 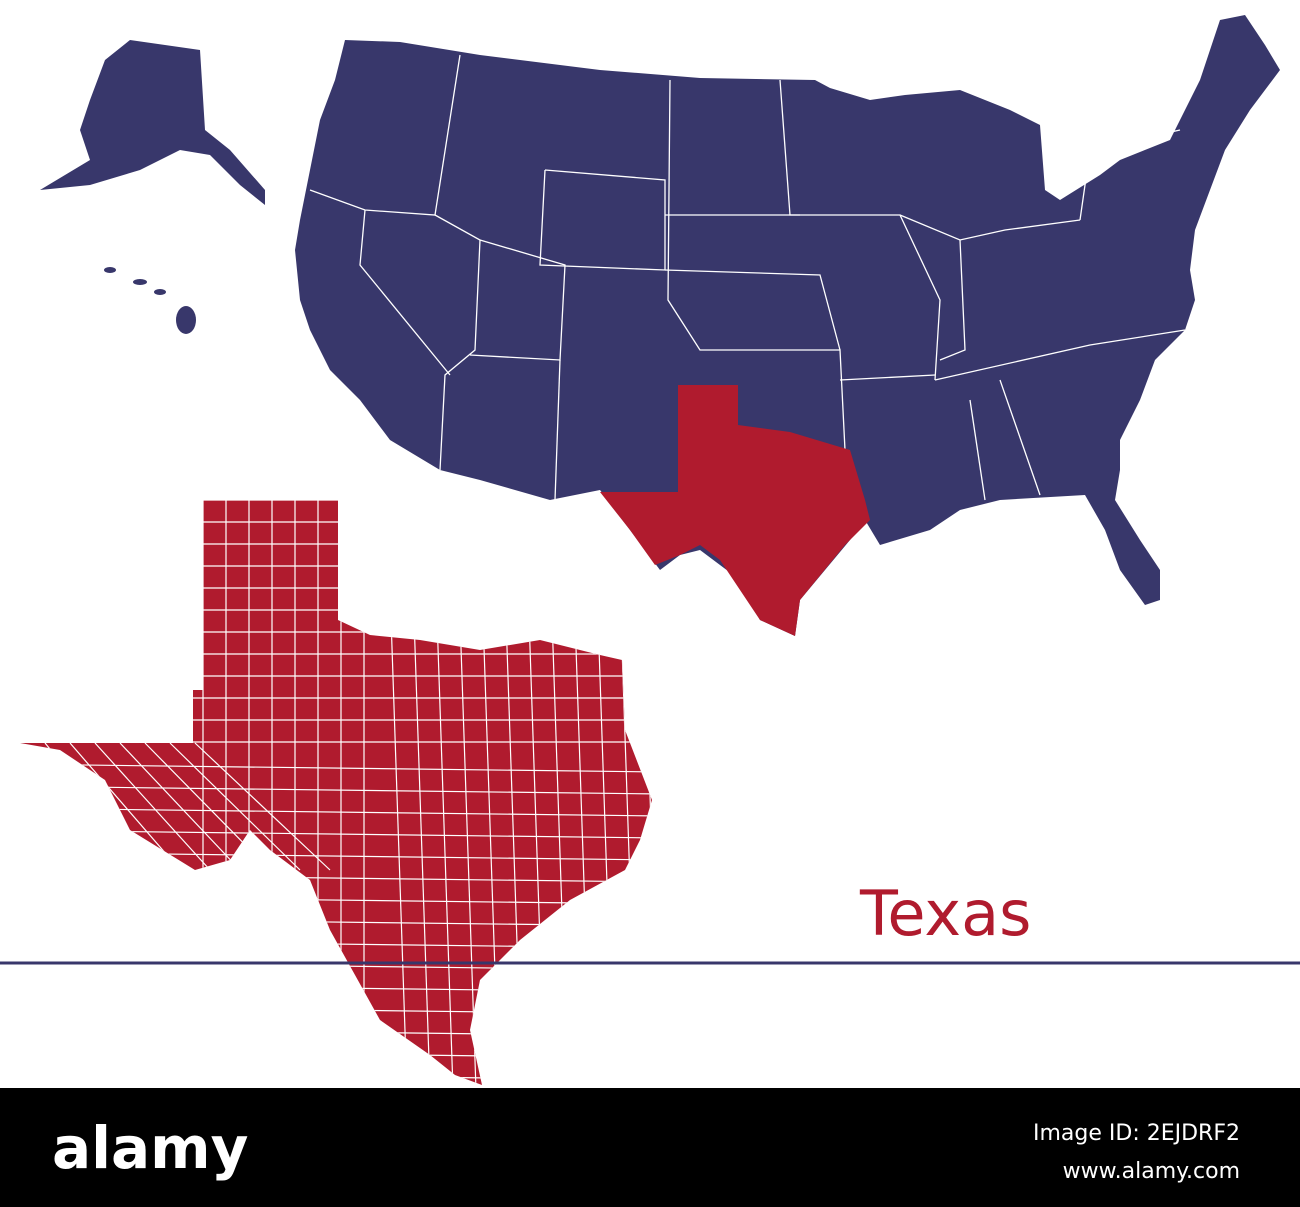 What do you see at coordinates (1136, 1133) in the screenshot?
I see `image-id: Image ID: 2EJDRF2` at bounding box center [1136, 1133].